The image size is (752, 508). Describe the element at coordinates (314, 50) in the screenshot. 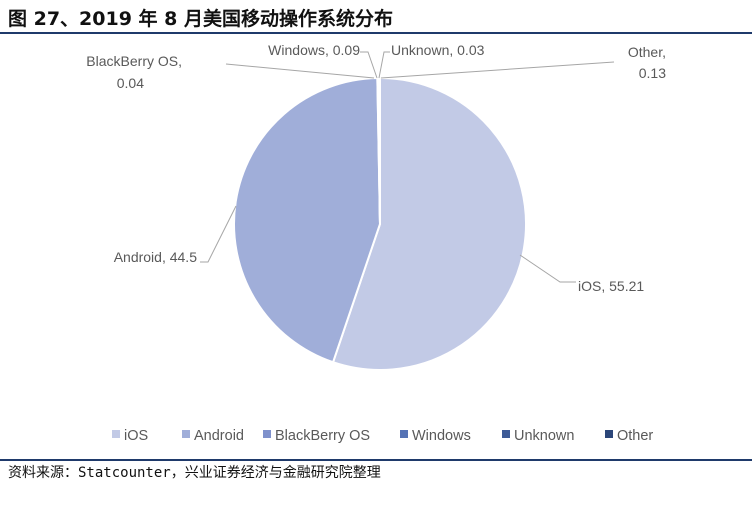

I see `data-label-windows: Windows, 0.09` at that location.